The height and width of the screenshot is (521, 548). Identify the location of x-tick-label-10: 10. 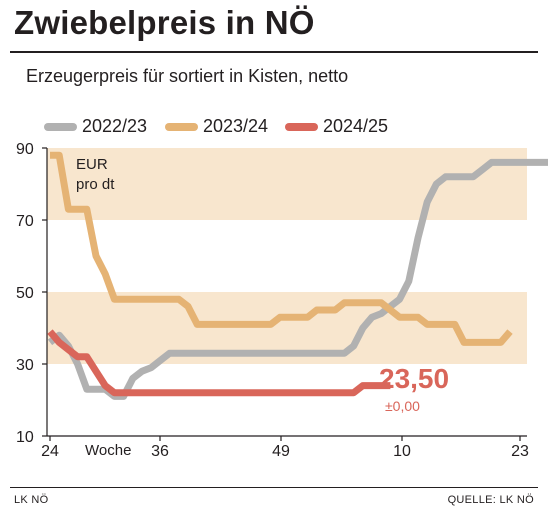
(402, 451).